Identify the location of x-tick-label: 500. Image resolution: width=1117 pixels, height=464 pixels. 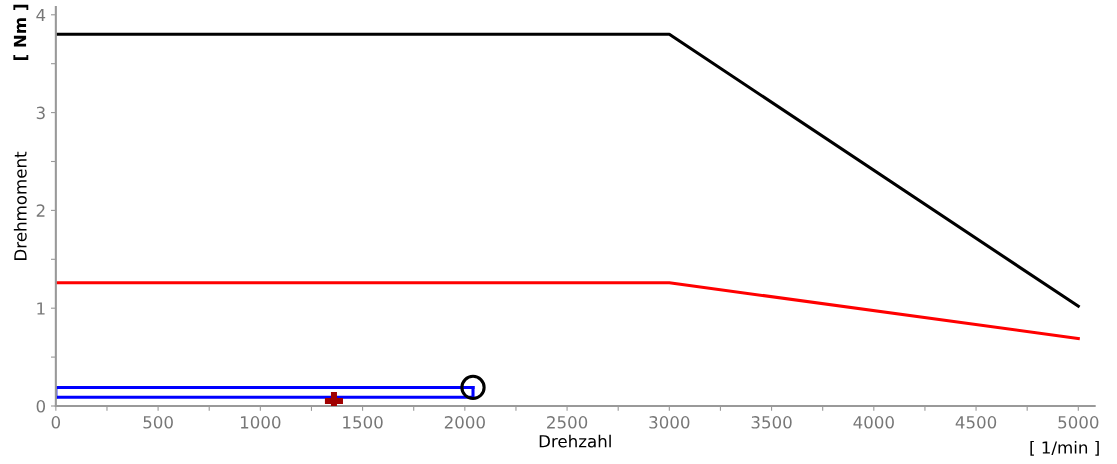
(158, 422).